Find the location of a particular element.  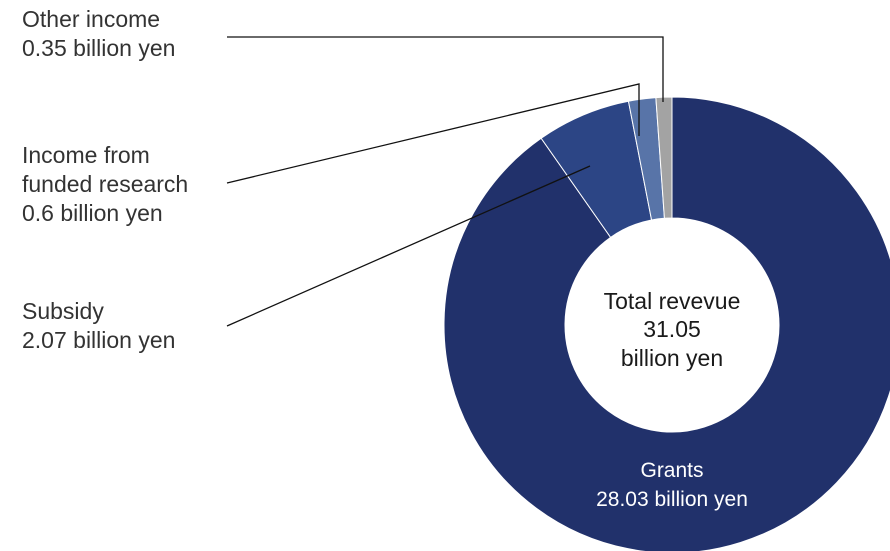

other-income-label: Other income 0.35 billion yen is located at coordinates (98, 34).